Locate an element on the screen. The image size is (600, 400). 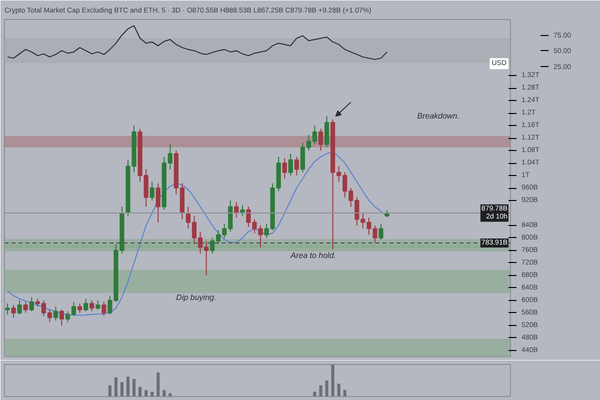
line-series is located at coordinates (197, 42).